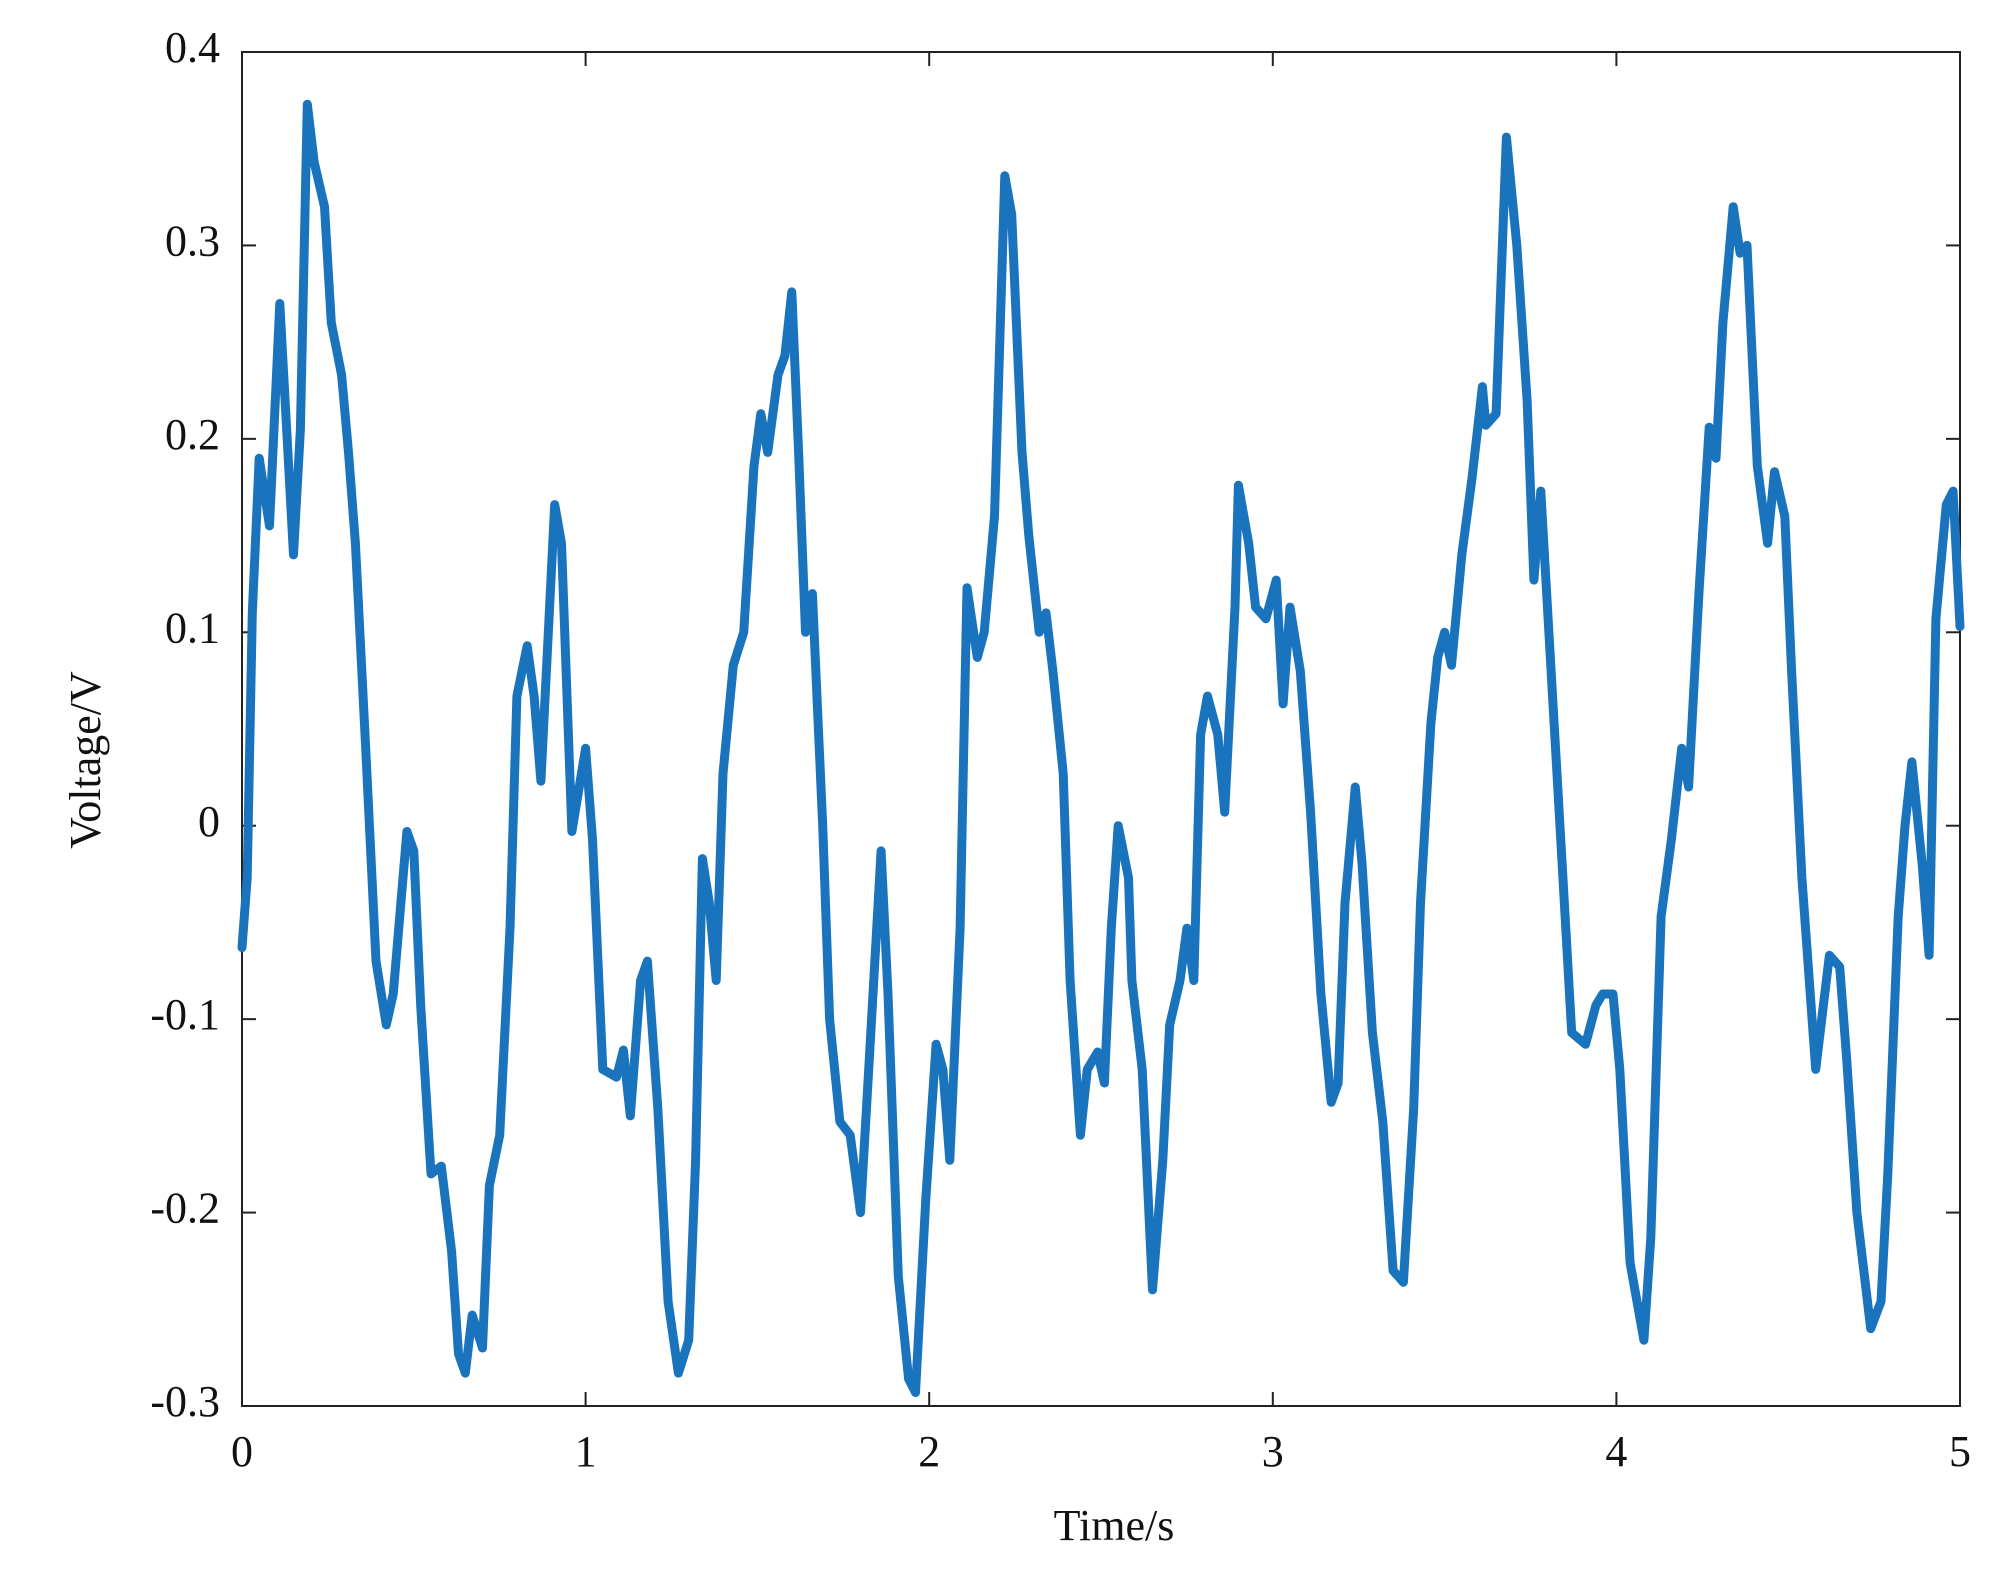  I want to click on y-tick-label: 0.1, so click(192, 627).